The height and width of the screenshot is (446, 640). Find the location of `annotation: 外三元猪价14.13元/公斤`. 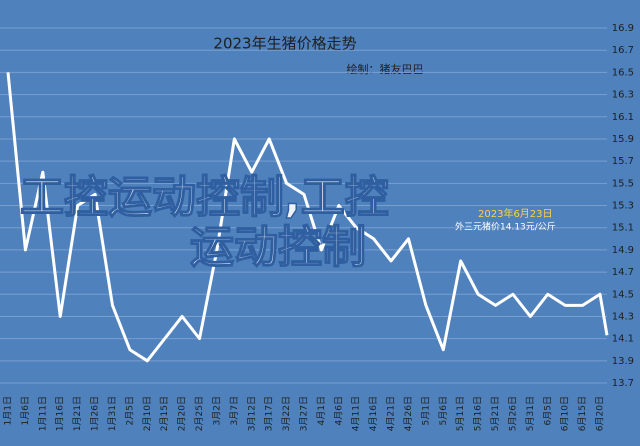

annotation: 外三元猪价14.13元/公斤 is located at coordinates (505, 227).